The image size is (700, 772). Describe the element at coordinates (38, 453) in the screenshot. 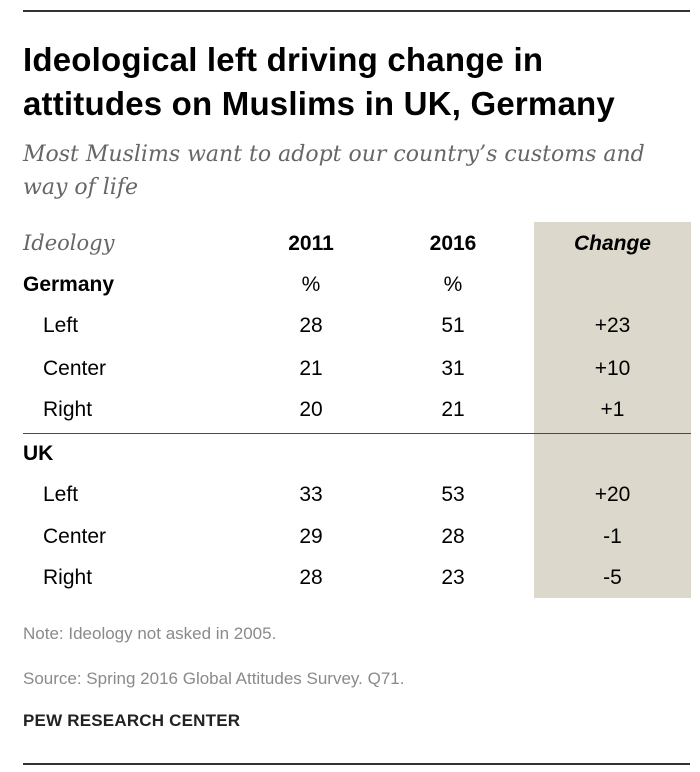

I see `group-label-uk: UK` at that location.